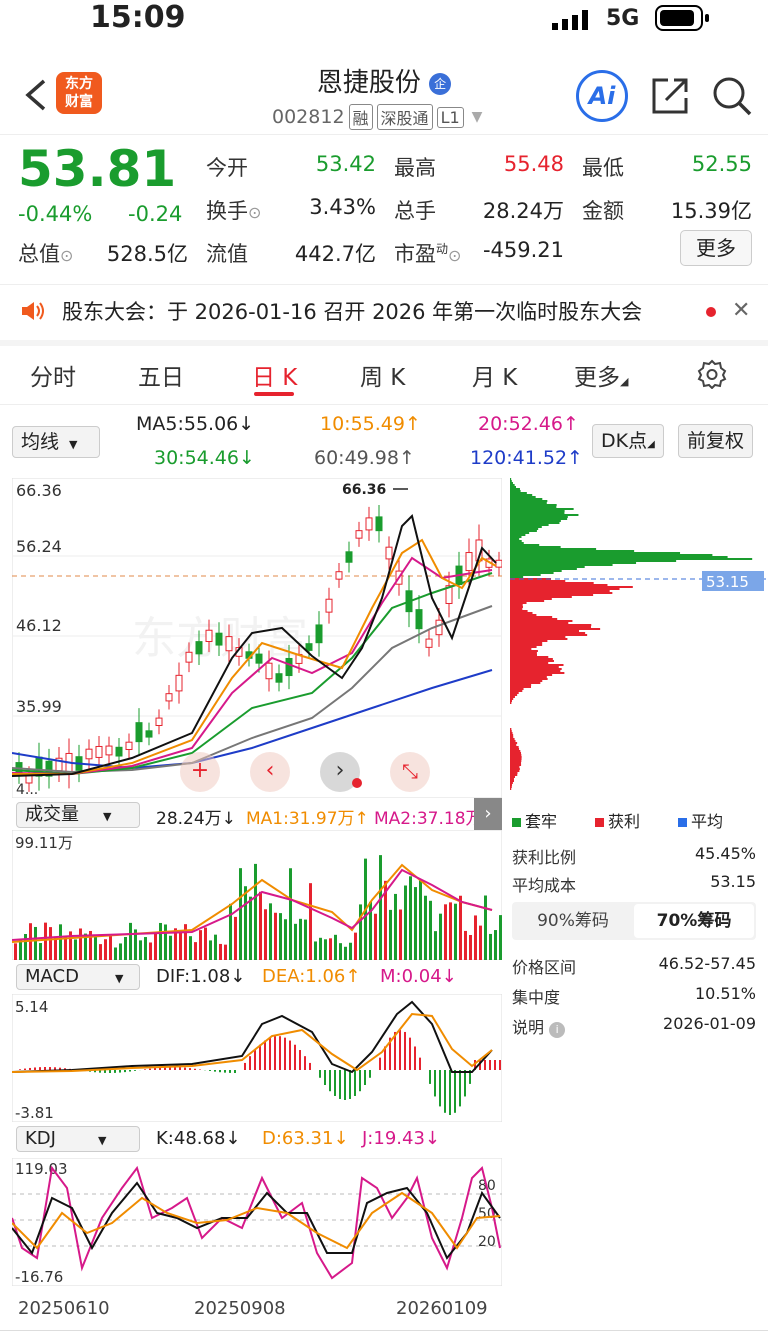 This screenshot has width=768, height=1337. Describe the element at coordinates (602, 96) in the screenshot. I see `ai-button: Ai` at that location.